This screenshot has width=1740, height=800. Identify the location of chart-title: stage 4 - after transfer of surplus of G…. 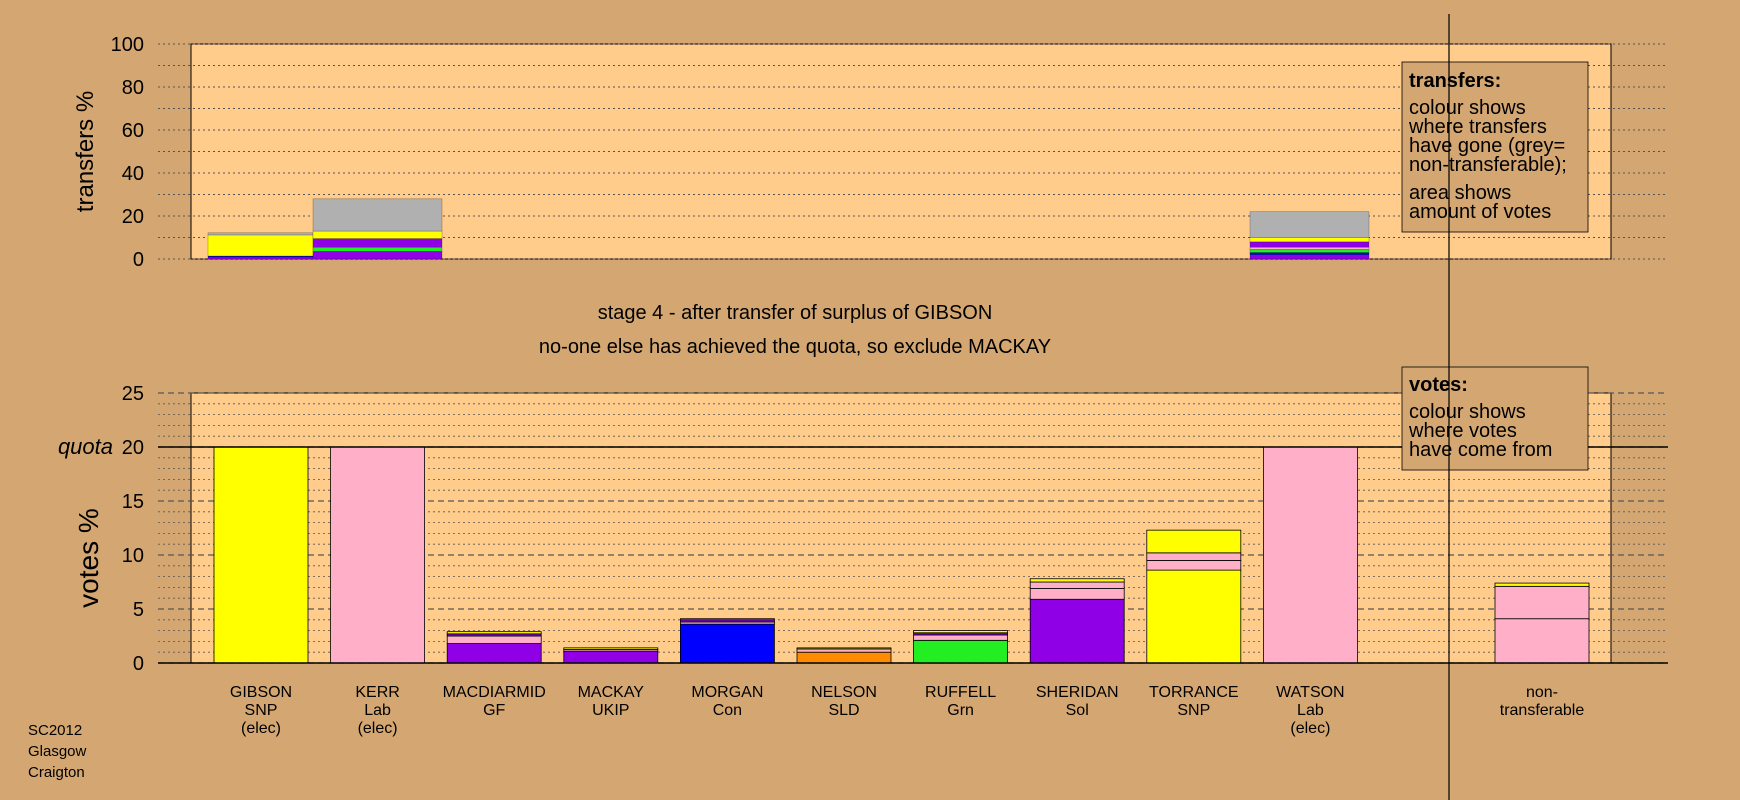
(795, 313).